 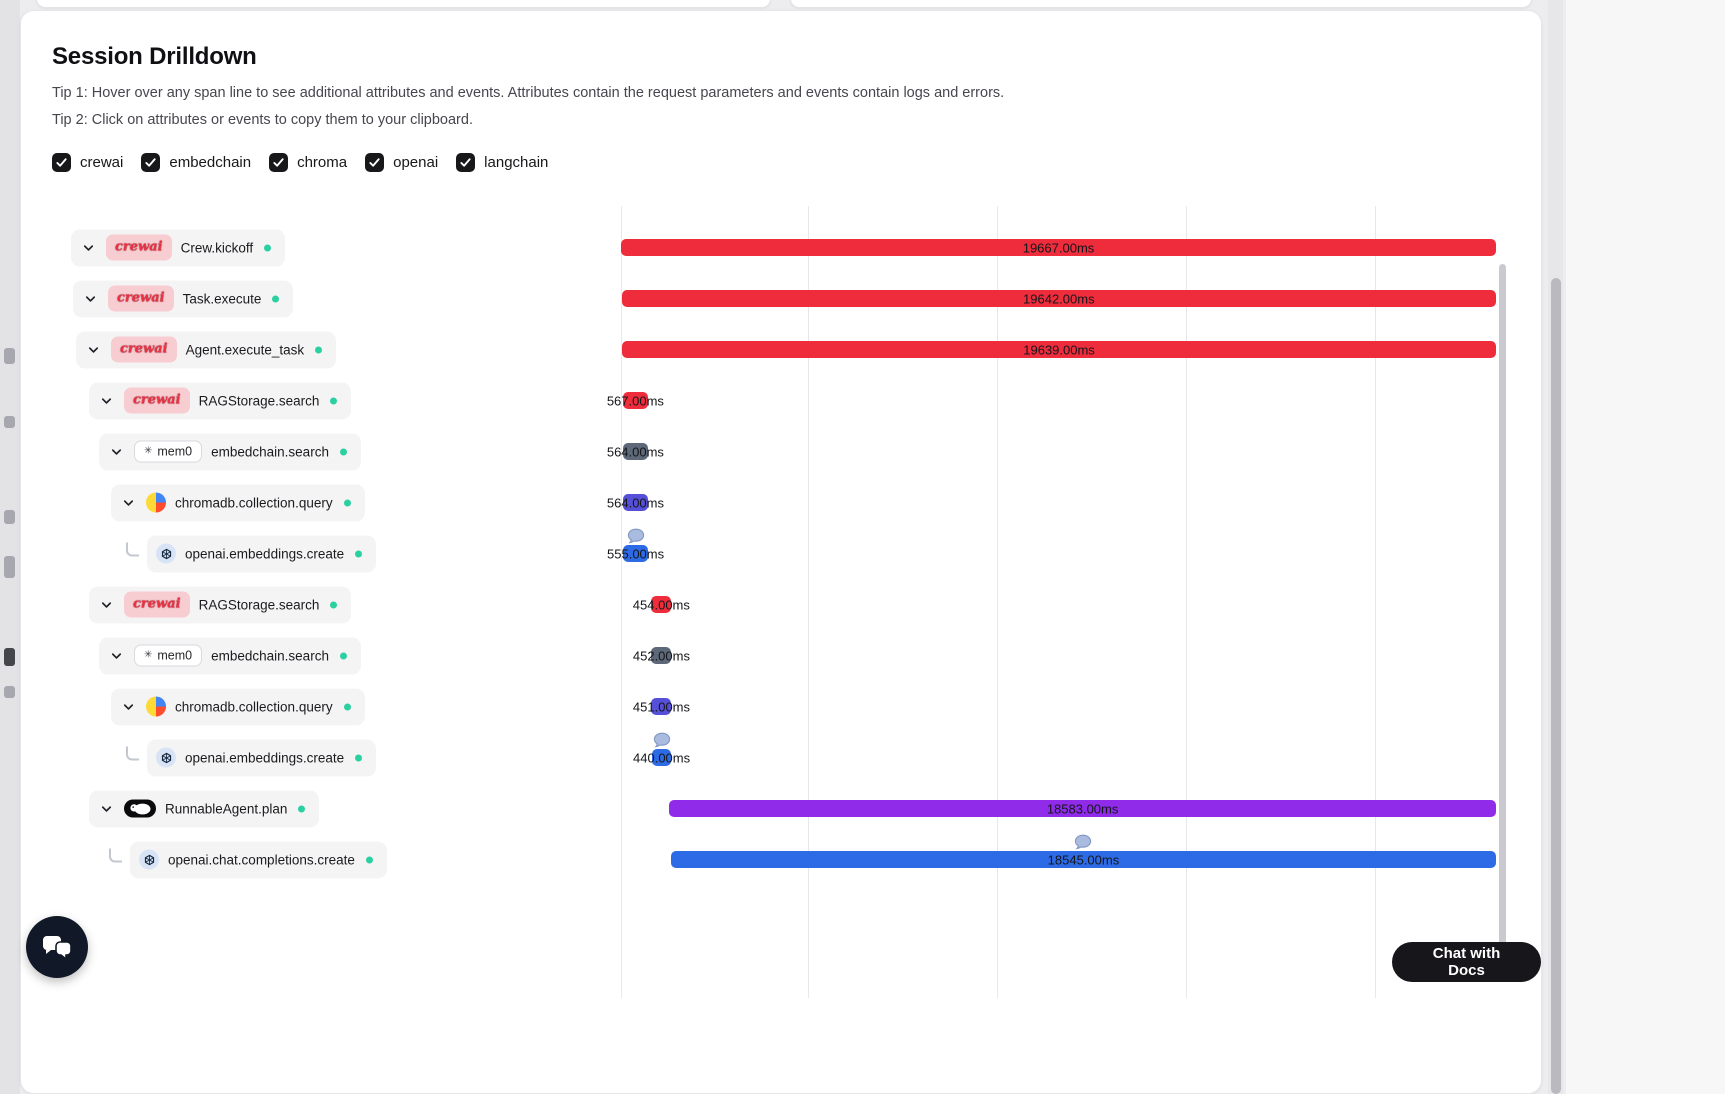 I want to click on span-pill: openai.chat.completions.create, so click(x=258, y=859).